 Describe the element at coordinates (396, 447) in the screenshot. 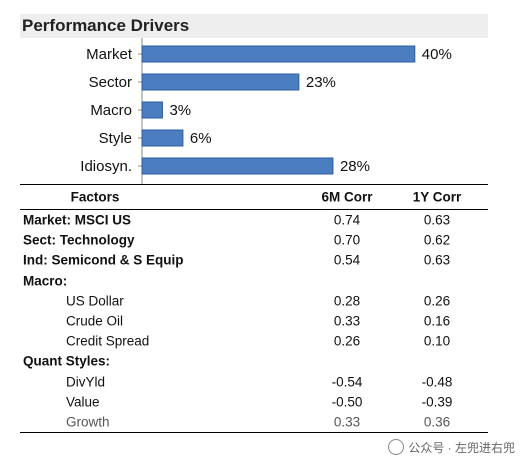

I see `wechat-icon` at that location.